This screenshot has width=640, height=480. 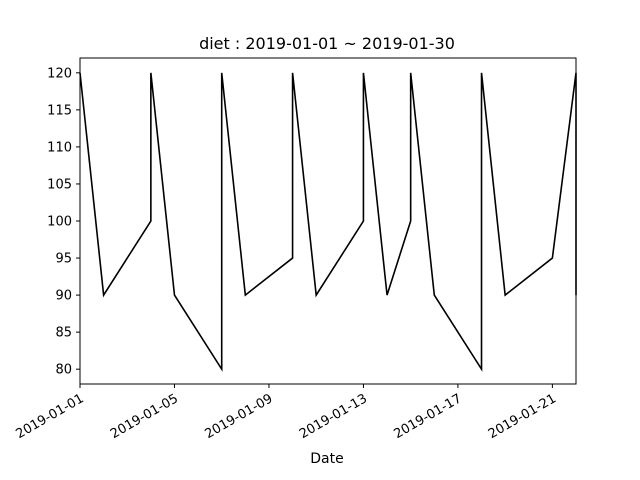 What do you see at coordinates (59, 110) in the screenshot?
I see `y-tick-label: 115` at bounding box center [59, 110].